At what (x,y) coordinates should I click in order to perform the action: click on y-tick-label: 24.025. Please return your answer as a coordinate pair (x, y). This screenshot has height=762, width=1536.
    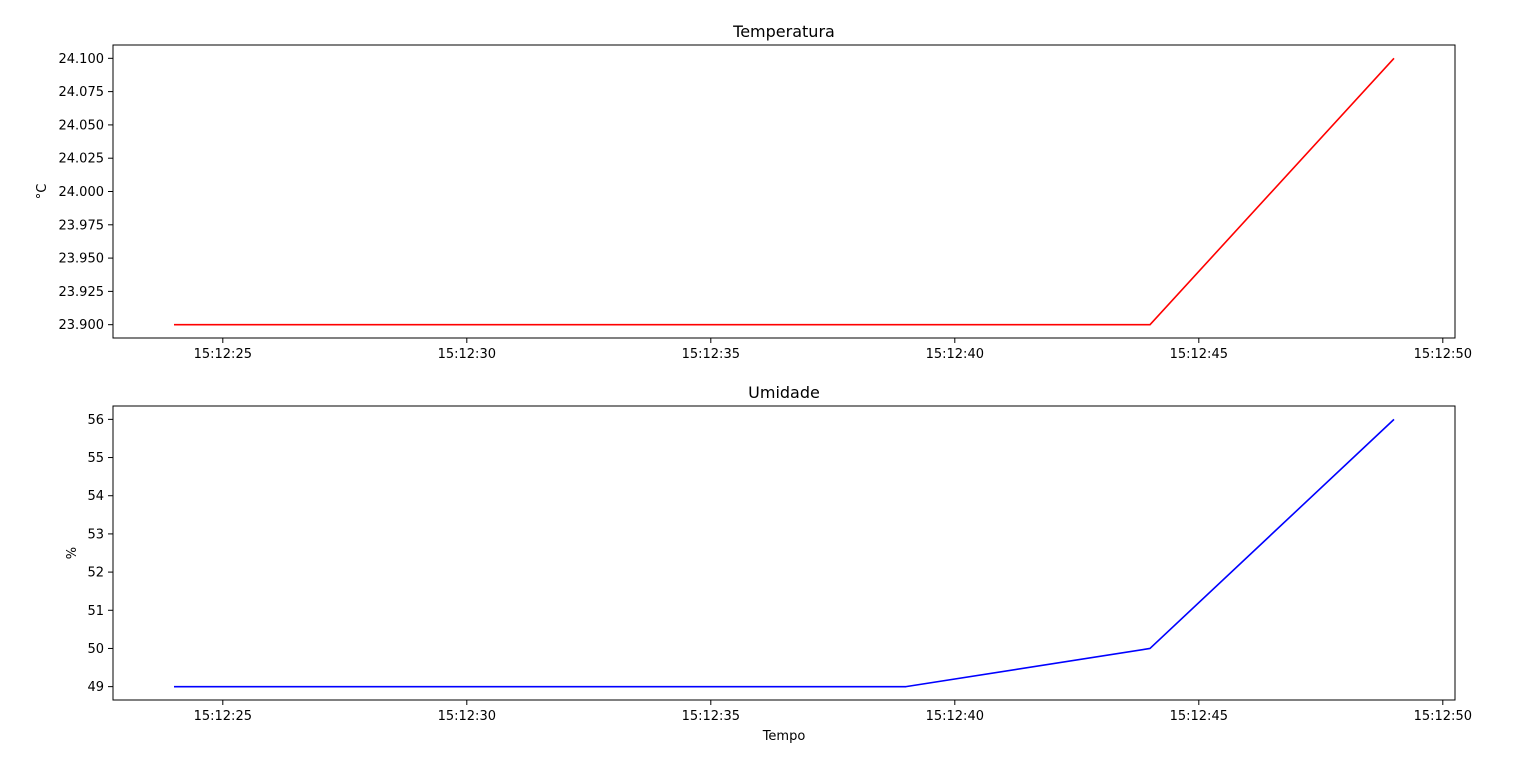
    Looking at the image, I should click on (82, 159).